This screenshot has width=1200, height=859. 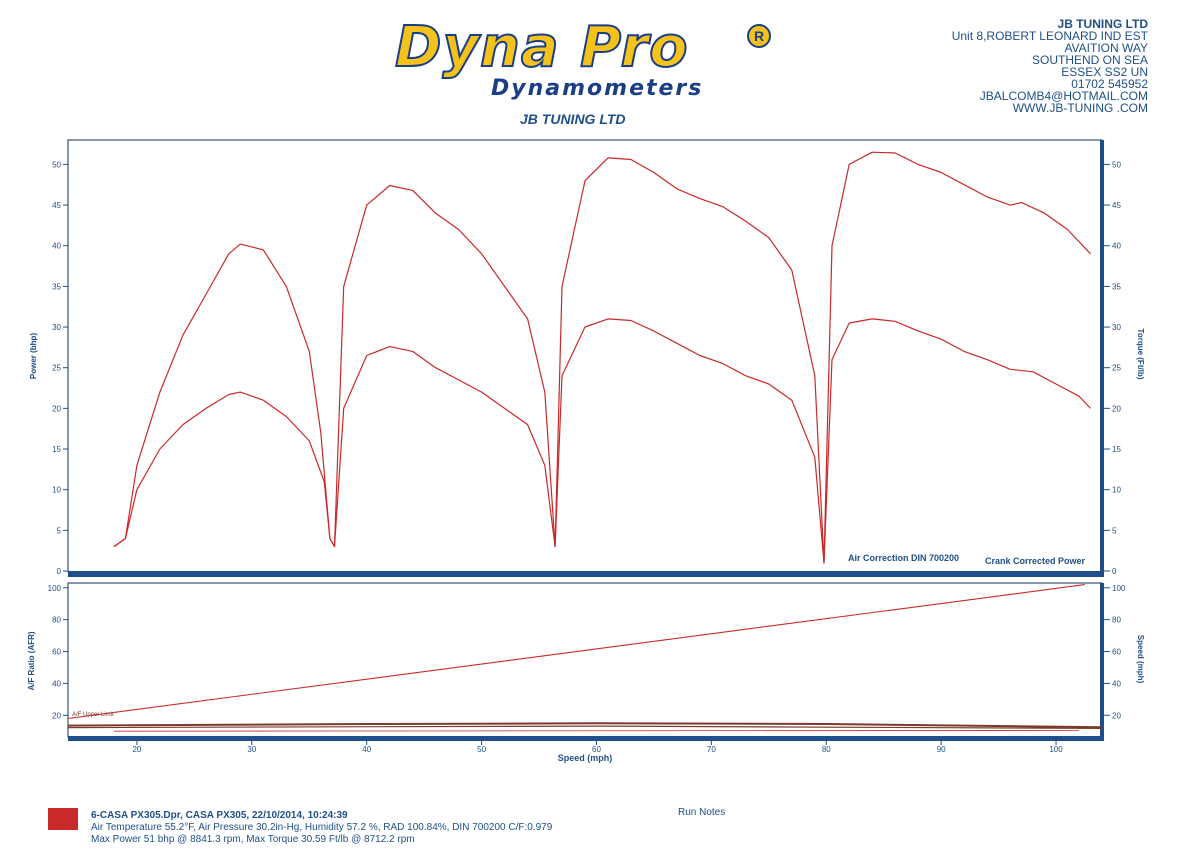 What do you see at coordinates (596, 731) in the screenshot?
I see `afr-lower-line` at bounding box center [596, 731].